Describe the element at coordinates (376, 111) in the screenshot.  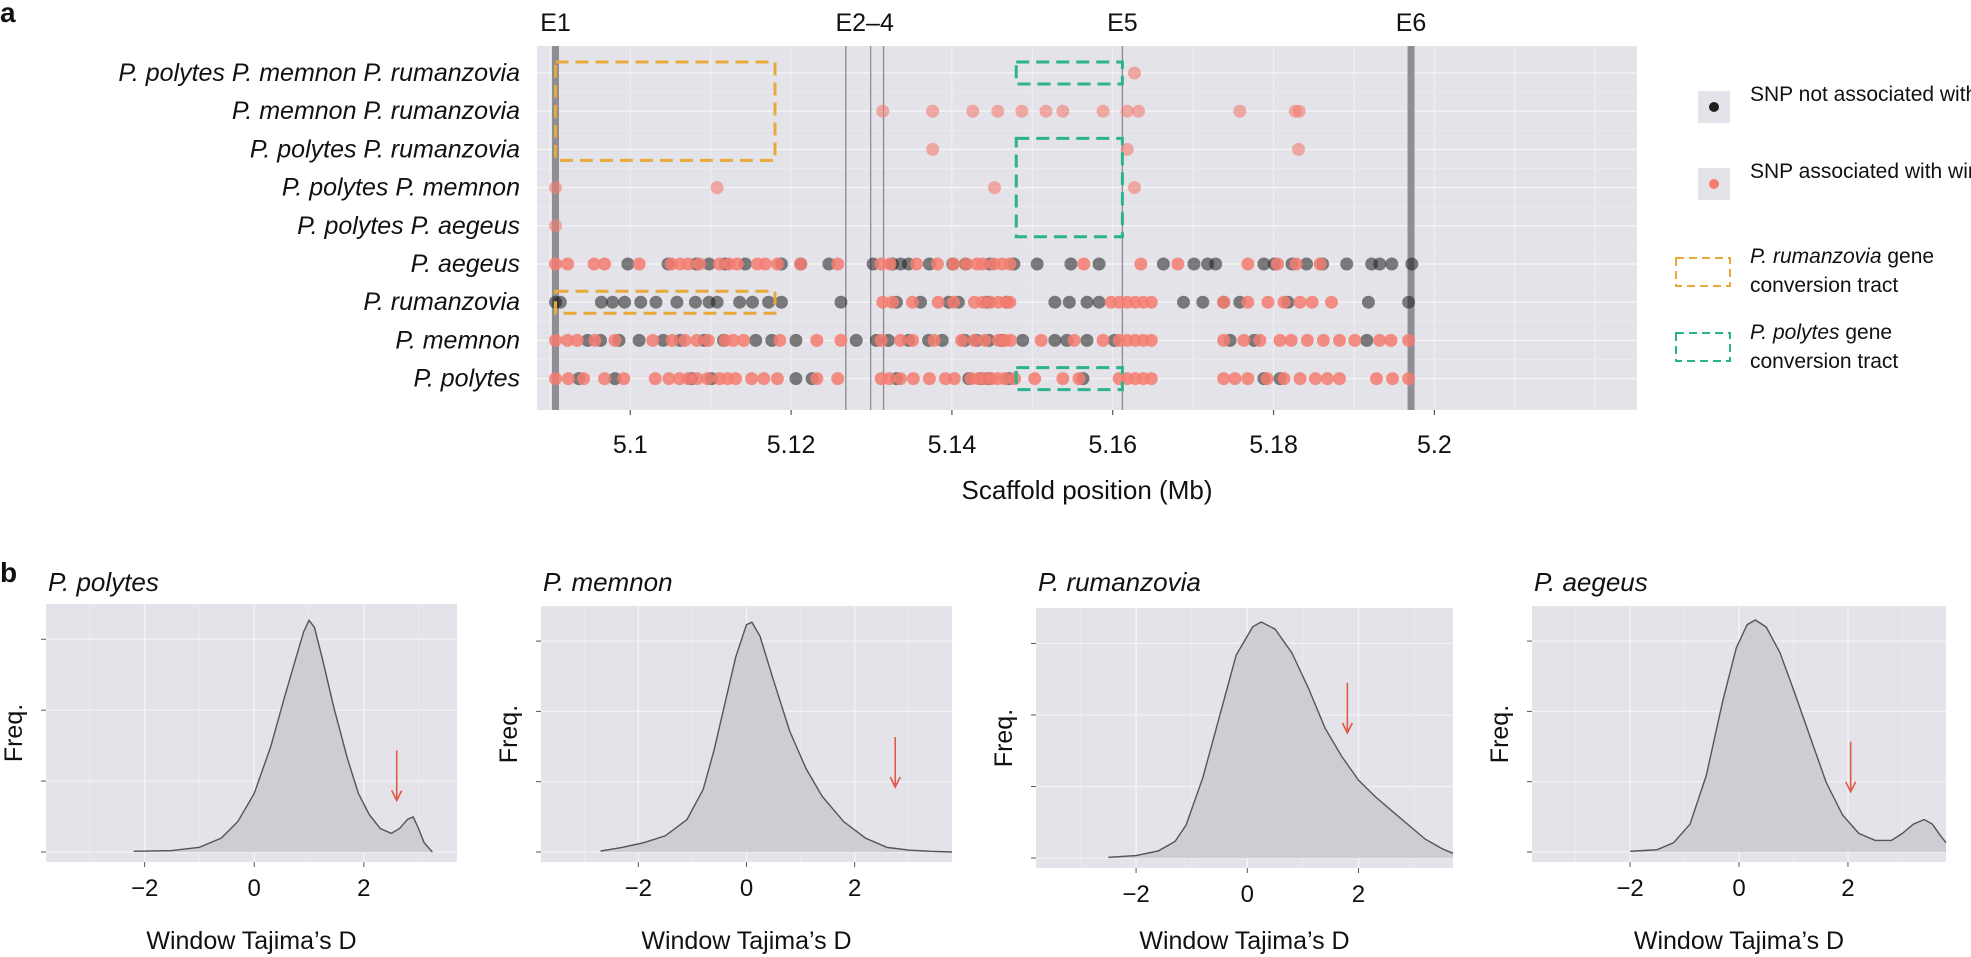
I see `row-label: P. memnon P. rumanzovia` at that location.